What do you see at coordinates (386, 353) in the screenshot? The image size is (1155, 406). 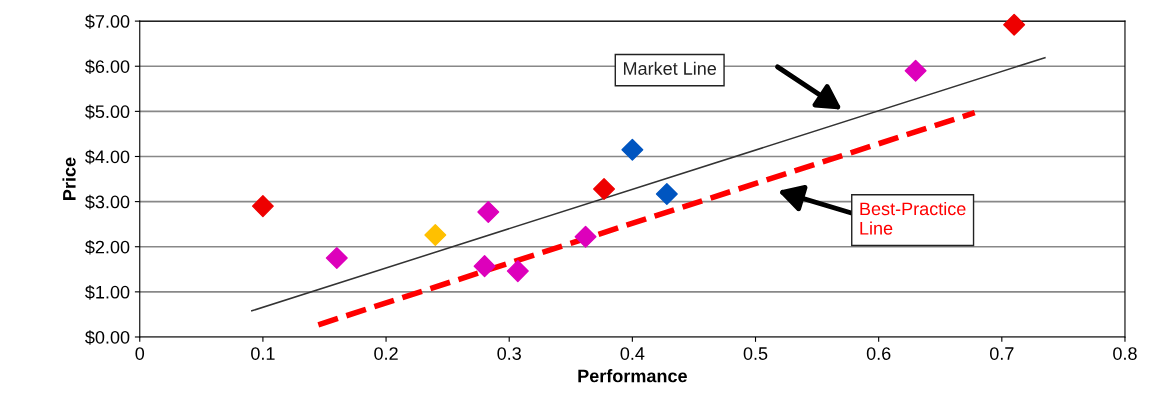 I see `x-tick-label: 0.2` at bounding box center [386, 353].